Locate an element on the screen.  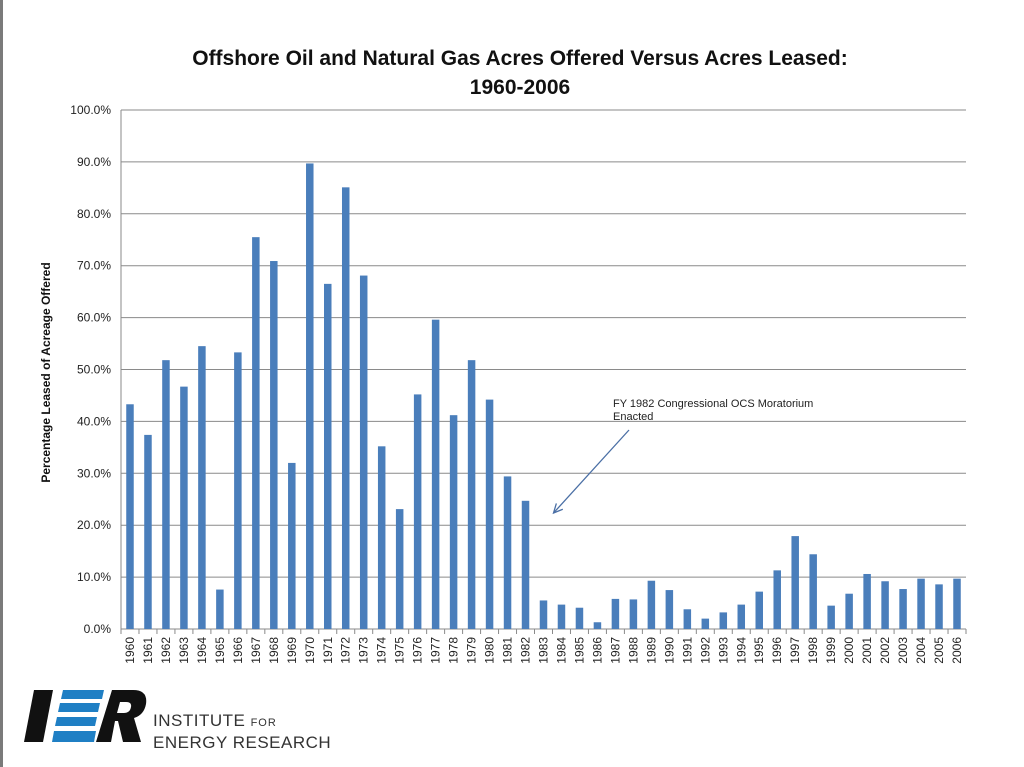
x-tick-label: 1976 is located at coordinates (418, 650).